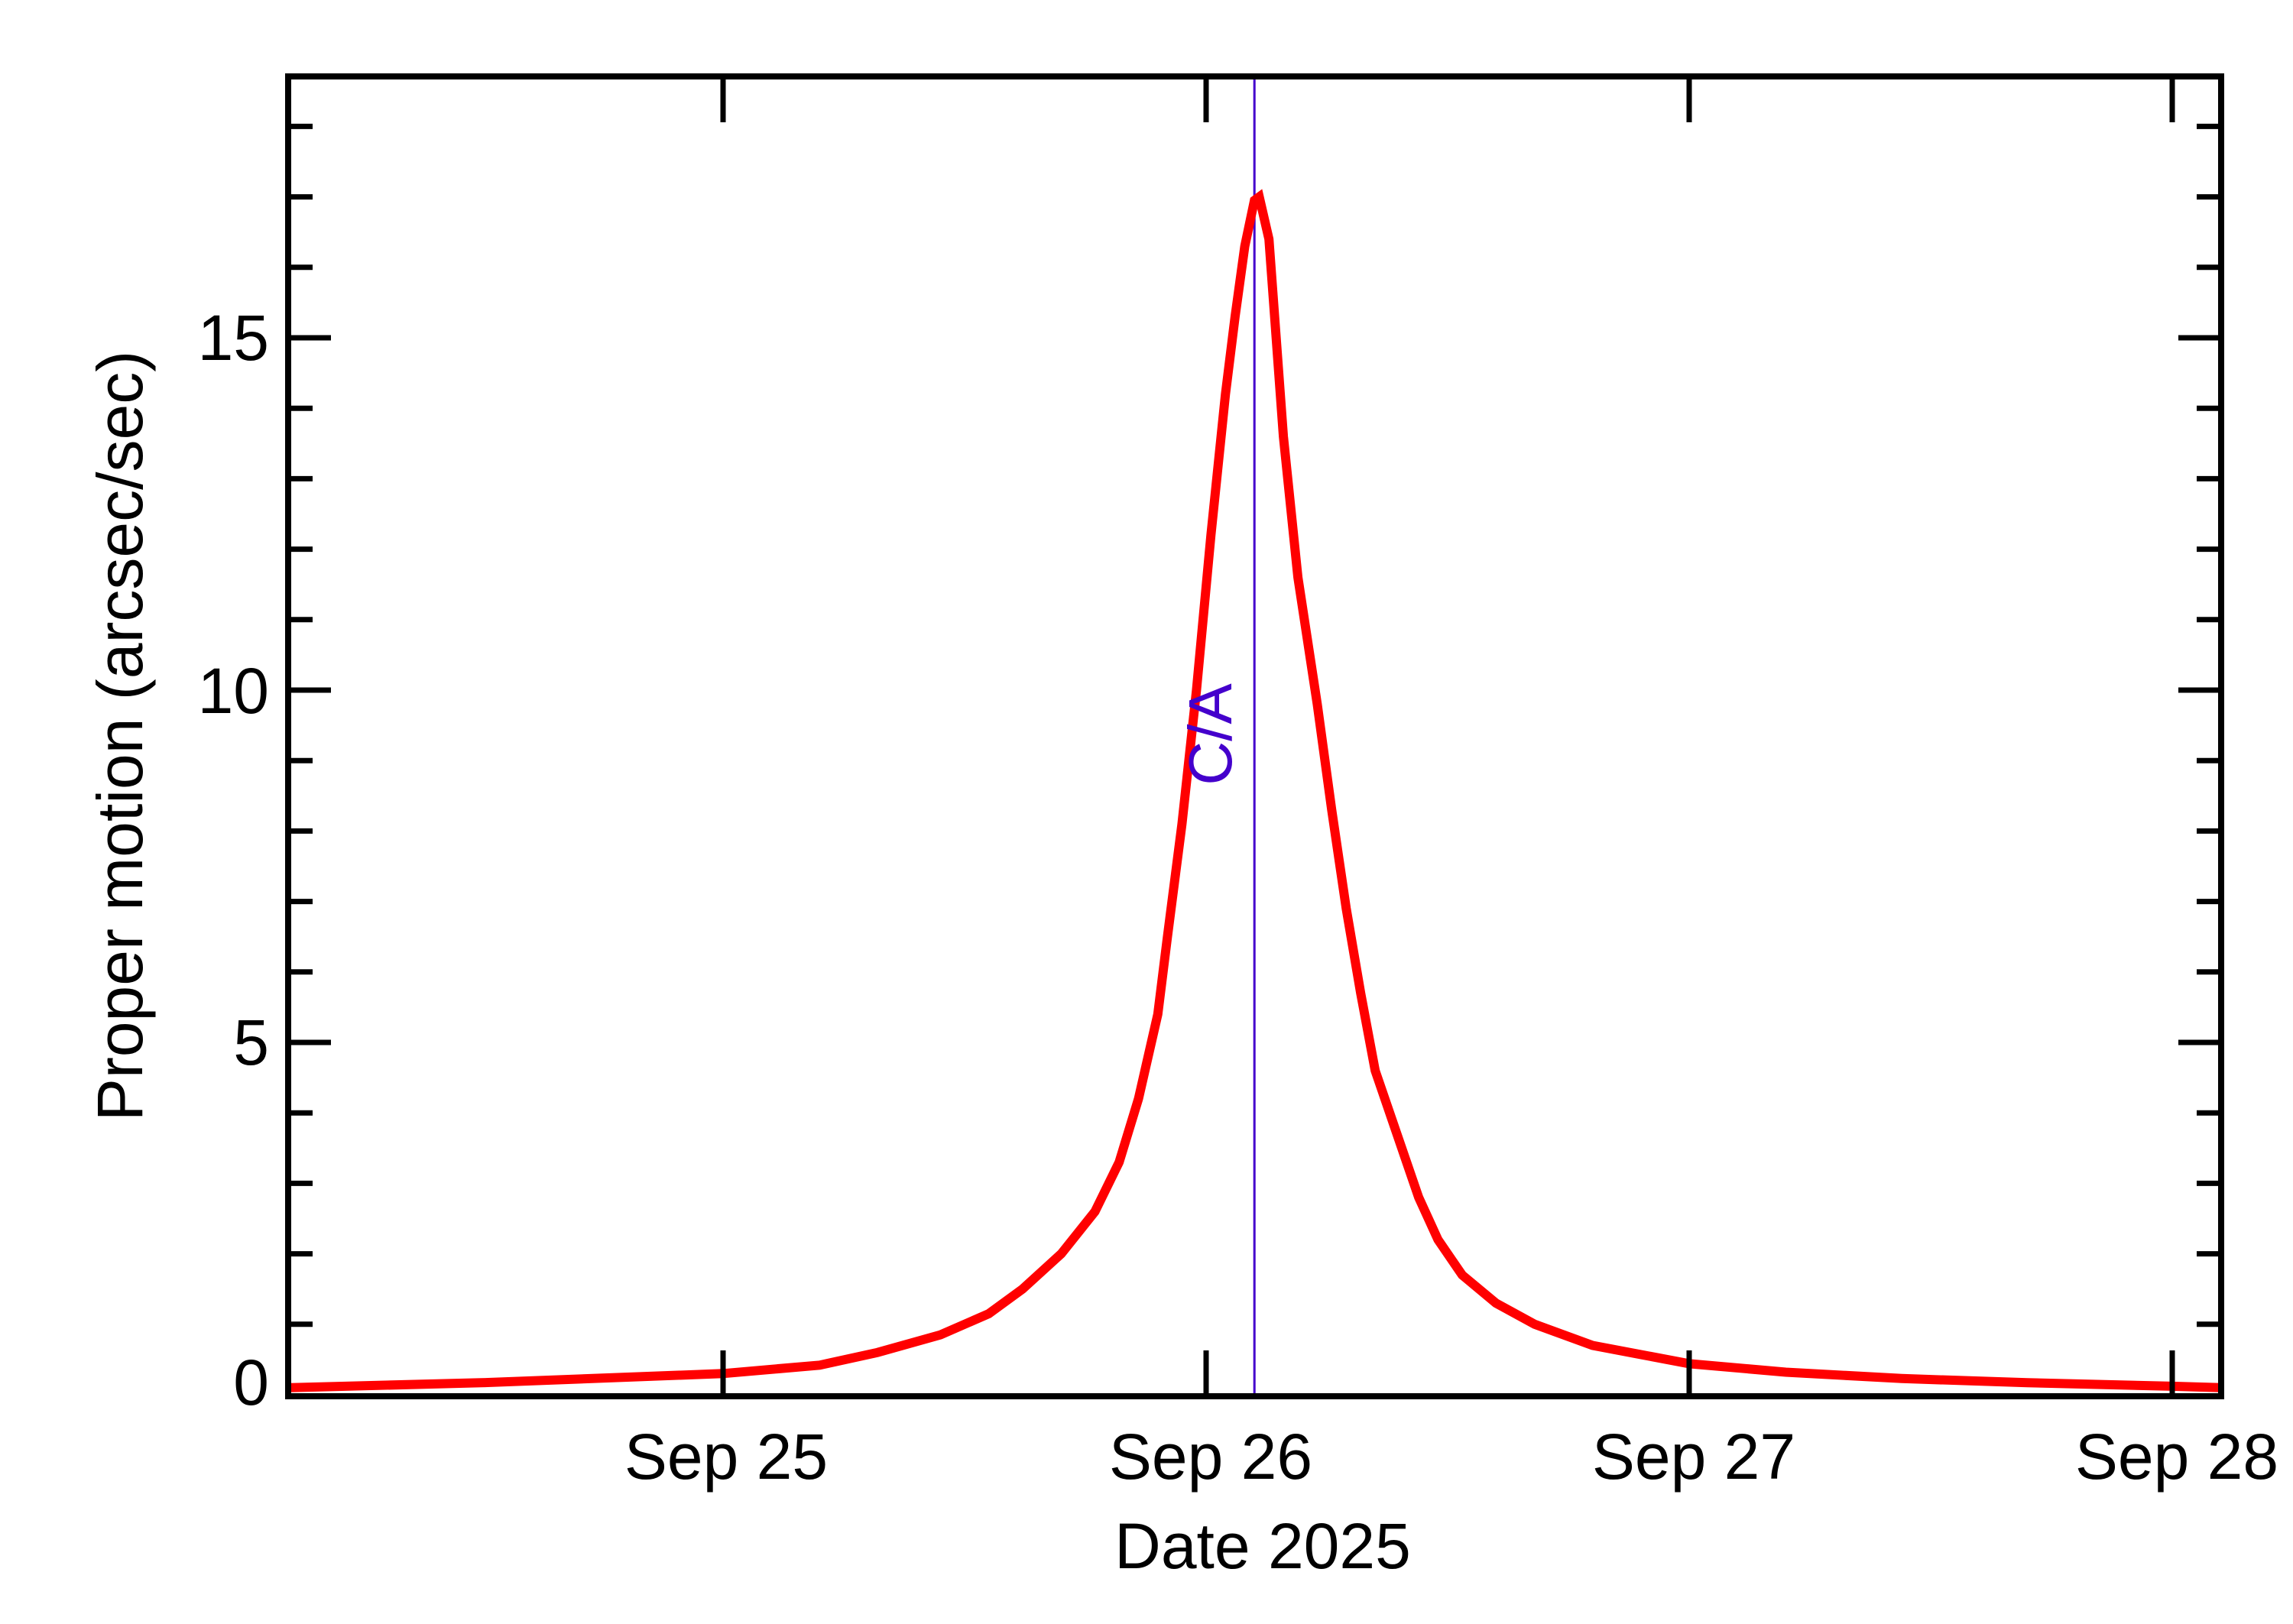 Image resolution: width=2293 pixels, height=1624 pixels. Describe the element at coordinates (2176, 1457) in the screenshot. I see `x-tick-label-sep28: Sep 28` at that location.